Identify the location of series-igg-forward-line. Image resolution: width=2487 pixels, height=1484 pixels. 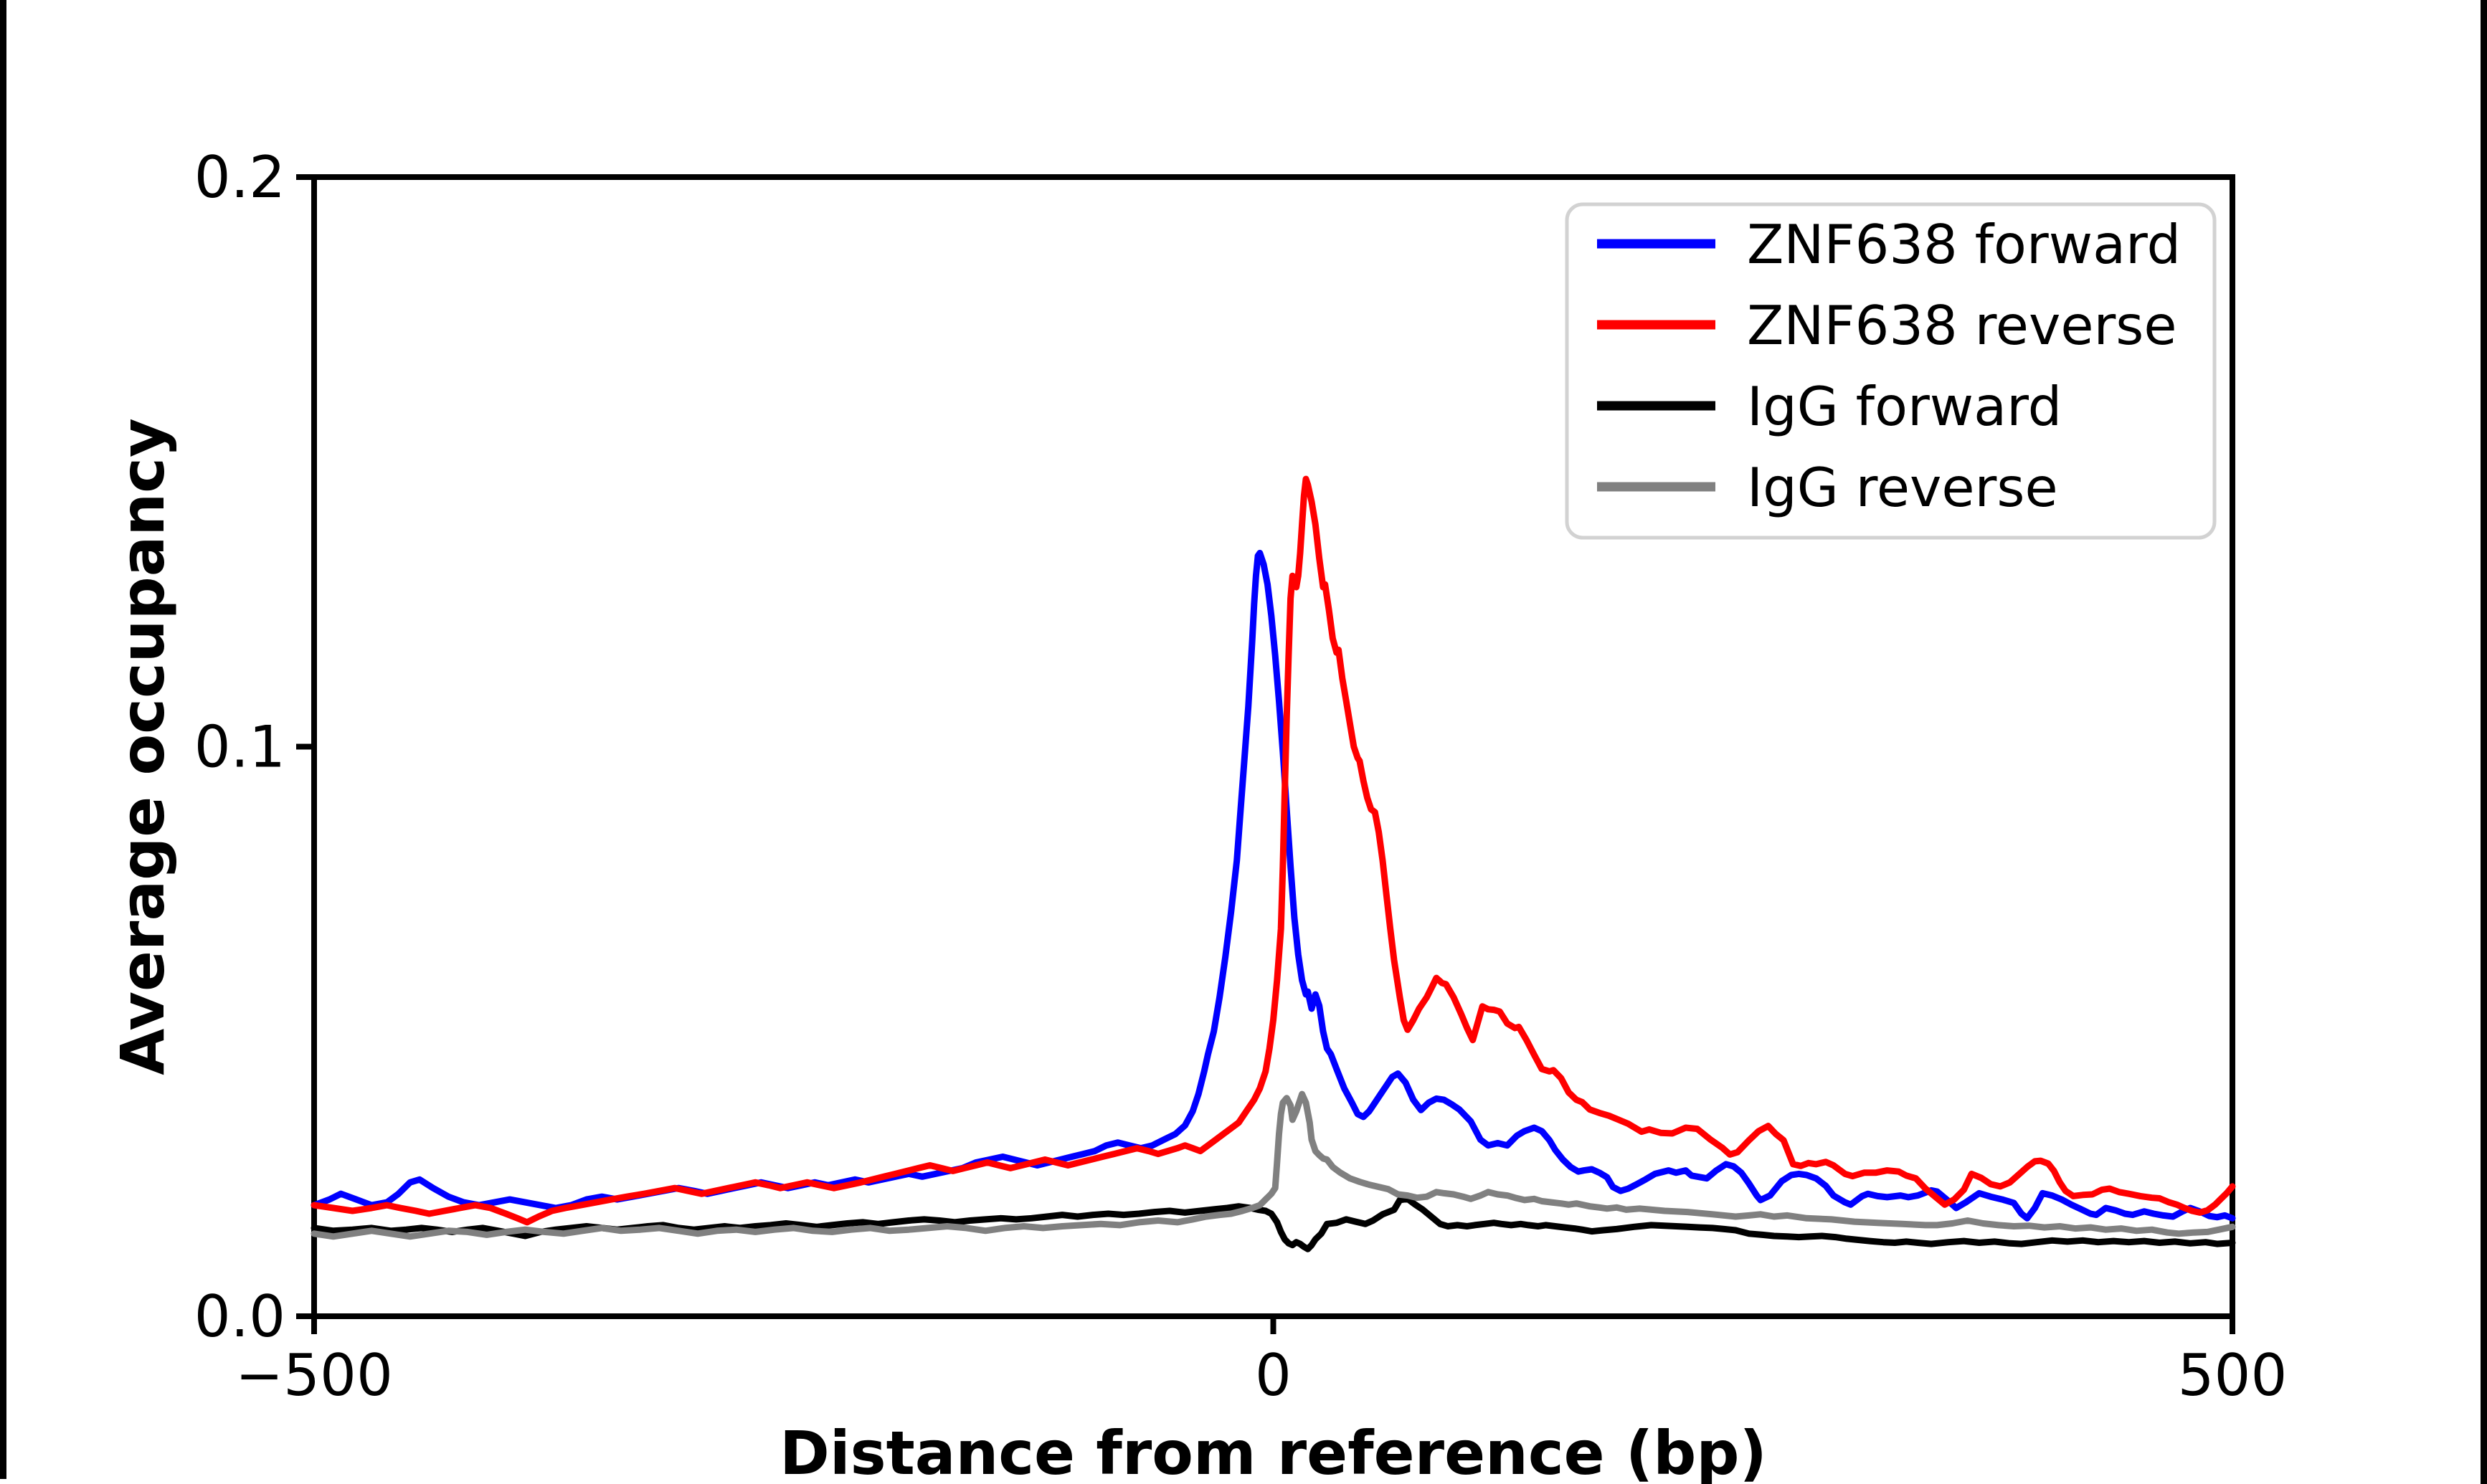
(1273, 1223).